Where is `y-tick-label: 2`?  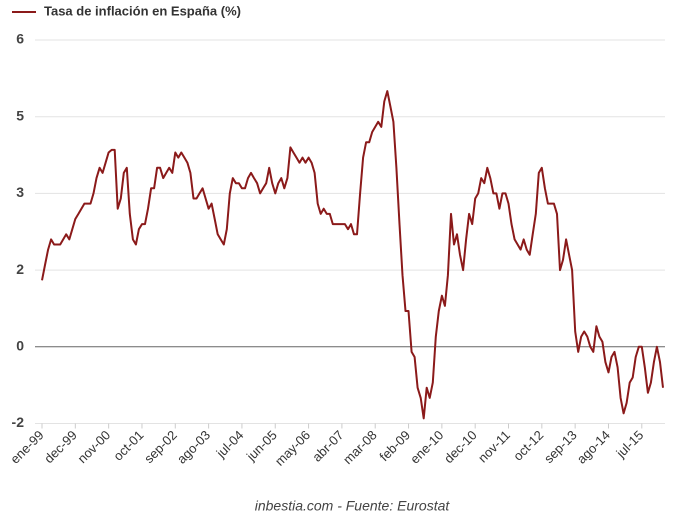
y-tick-label: 2 is located at coordinates (20, 269).